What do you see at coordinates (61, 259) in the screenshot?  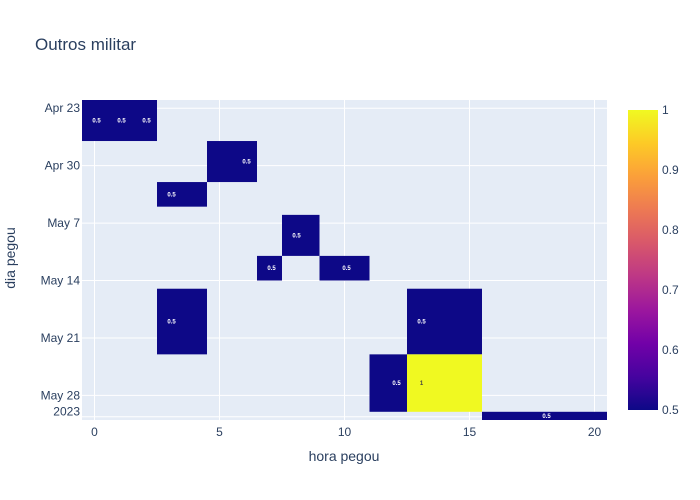 I see `y-axis-ticks: Apr 23 Apr 30 May 7 May 14 May 21 May 28 2023` at bounding box center [61, 259].